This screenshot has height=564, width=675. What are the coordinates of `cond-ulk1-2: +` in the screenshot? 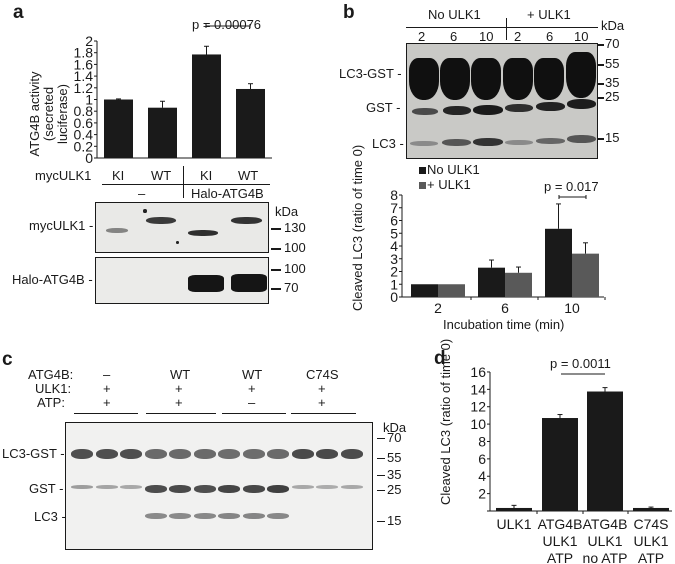 It's located at (179, 388).